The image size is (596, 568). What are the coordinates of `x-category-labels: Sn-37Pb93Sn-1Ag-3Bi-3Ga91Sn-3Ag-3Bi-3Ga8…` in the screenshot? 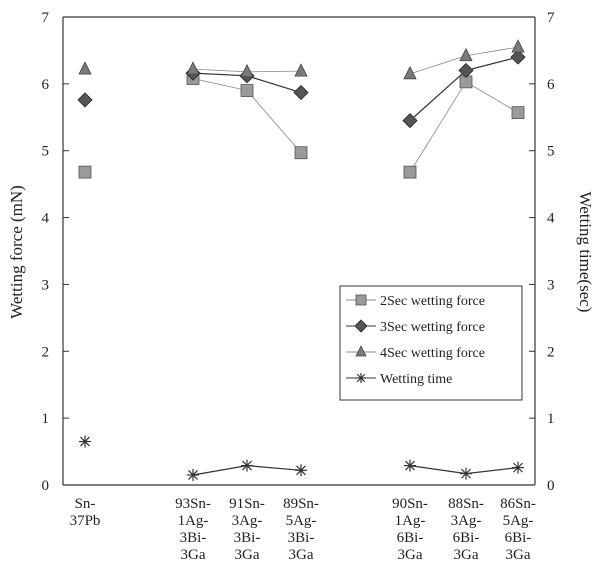 It's located at (303, 529).